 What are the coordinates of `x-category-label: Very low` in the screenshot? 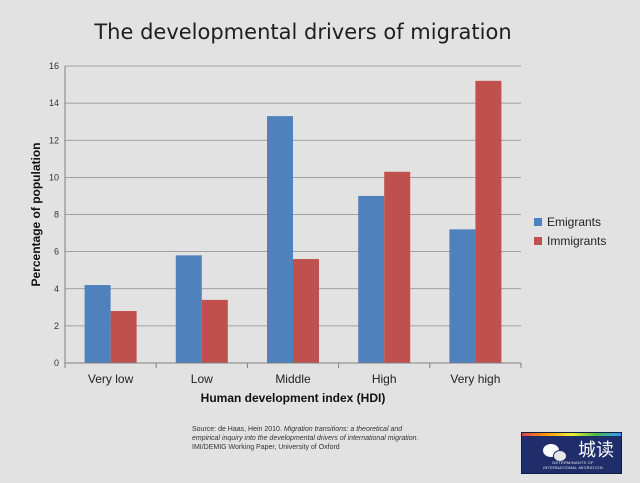 It's located at (111, 379).